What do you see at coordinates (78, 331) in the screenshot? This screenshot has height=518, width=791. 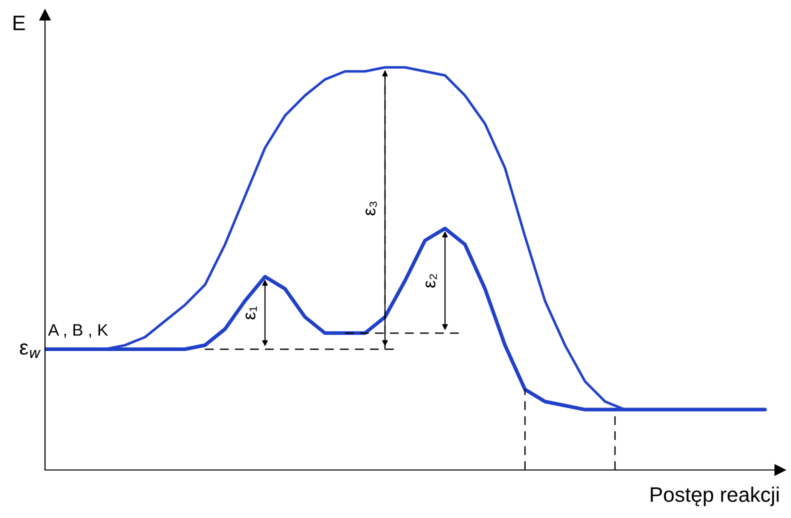 I see `annotation: A , B , K` at bounding box center [78, 331].